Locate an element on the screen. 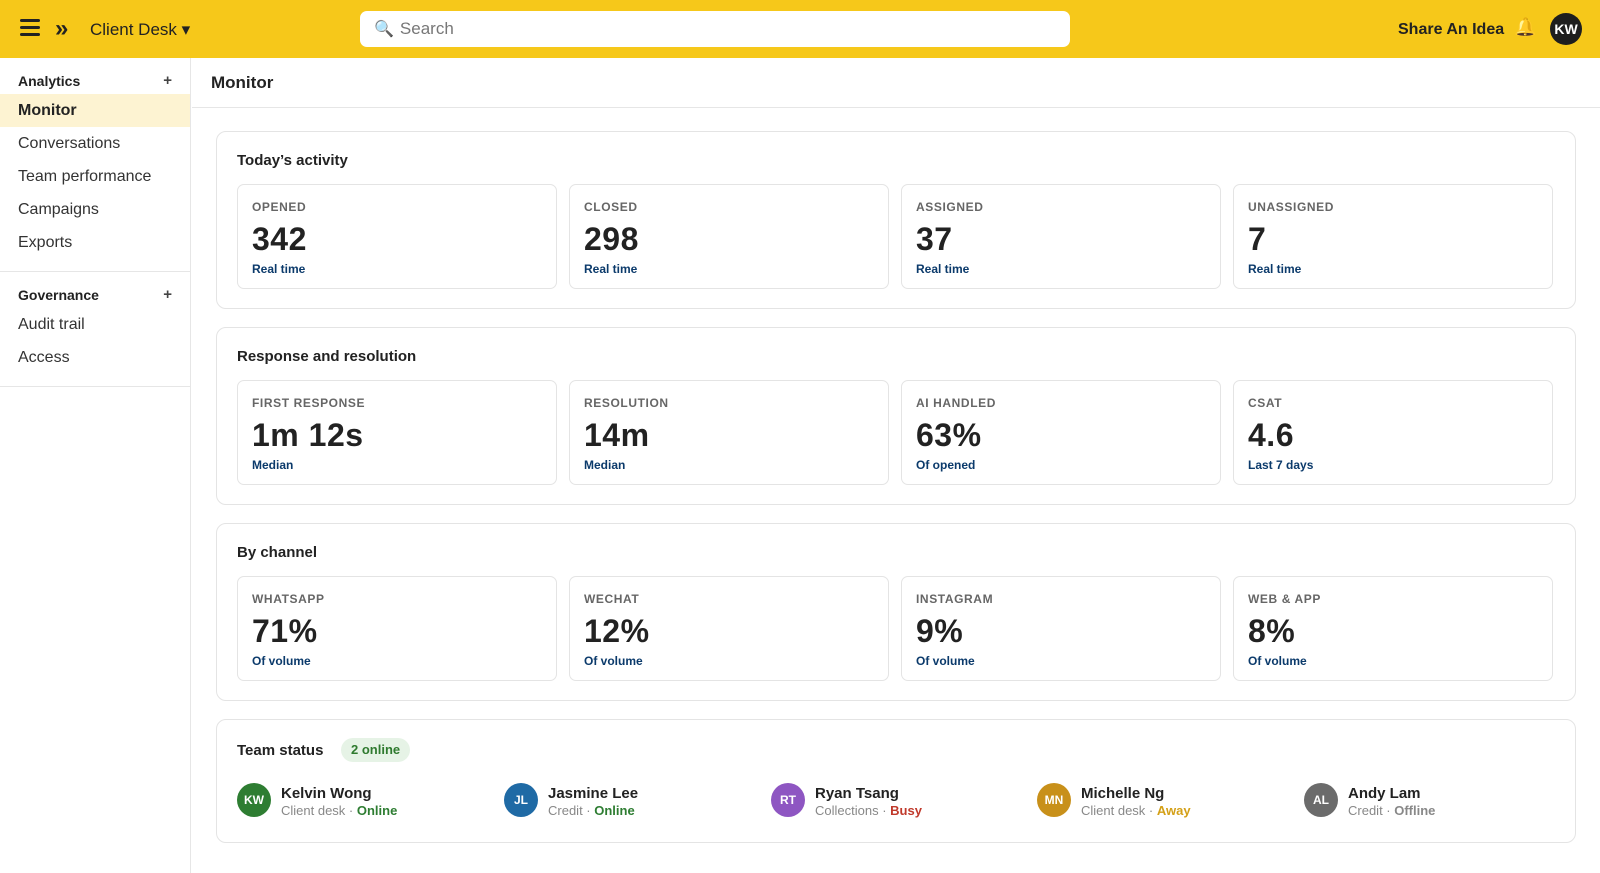 The width and height of the screenshot is (1600, 873). sidebar-item-conversations: Conversations is located at coordinates (69, 143).